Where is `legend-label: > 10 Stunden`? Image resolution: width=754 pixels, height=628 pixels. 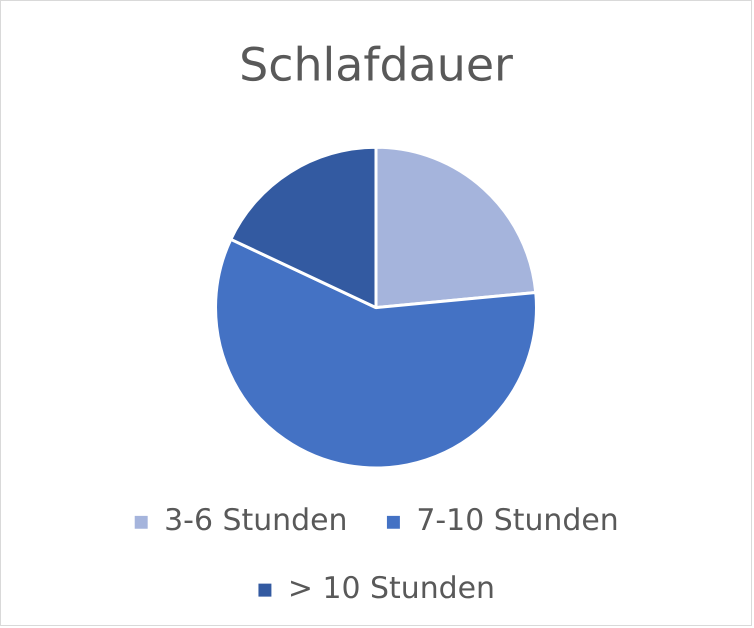 legend-label: > 10 Stunden is located at coordinates (392, 588).